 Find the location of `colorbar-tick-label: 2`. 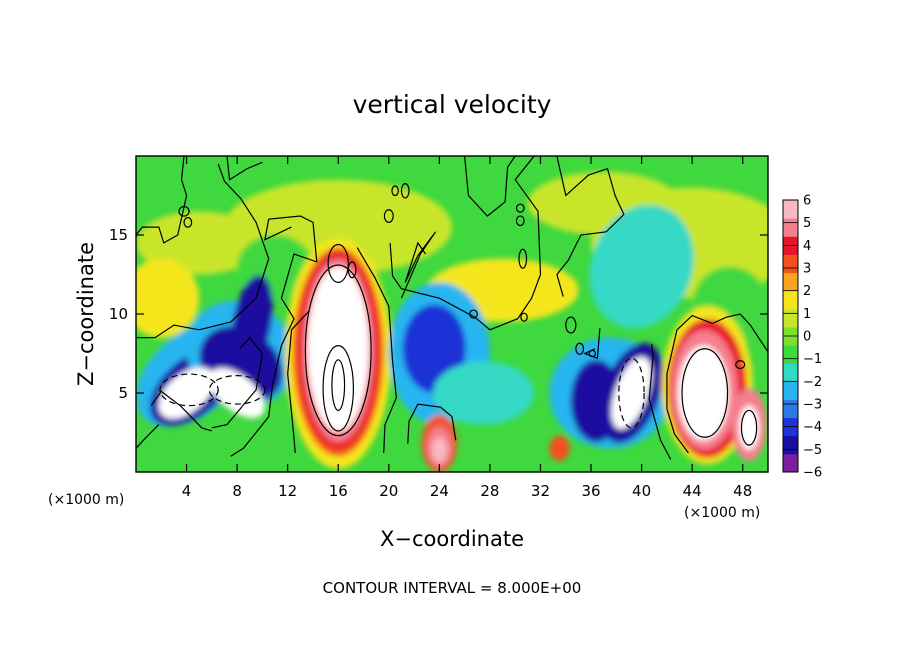

colorbar-tick-label: 2 is located at coordinates (807, 291).